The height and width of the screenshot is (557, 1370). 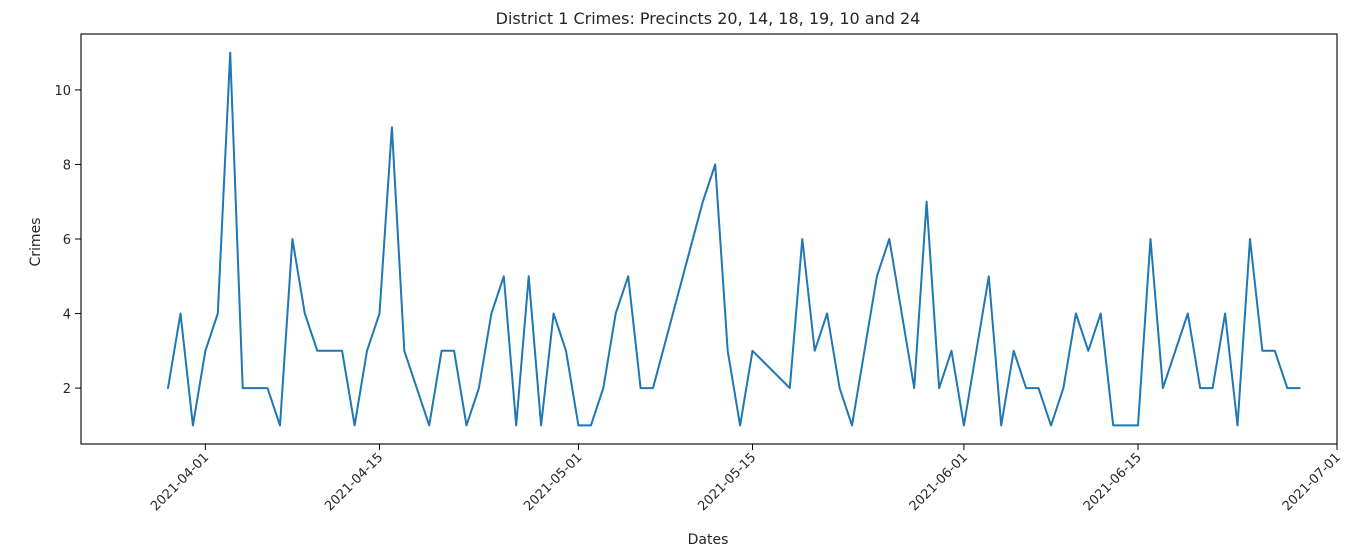 I want to click on y-axis-ticks: 2 4 6 8 10, so click(x=67, y=240).